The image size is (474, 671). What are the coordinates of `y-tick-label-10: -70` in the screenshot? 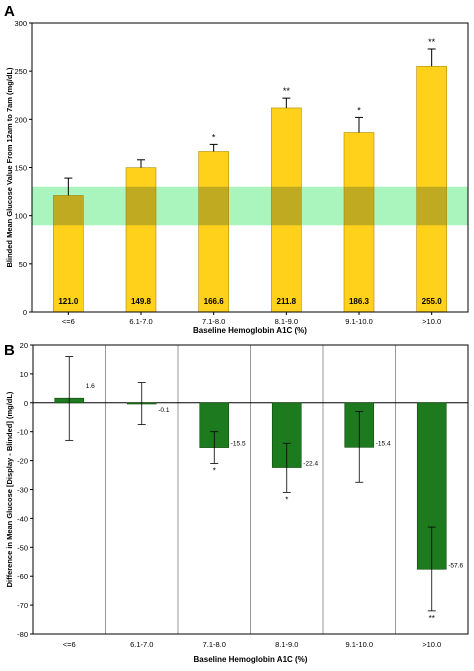 It's located at (22, 605).